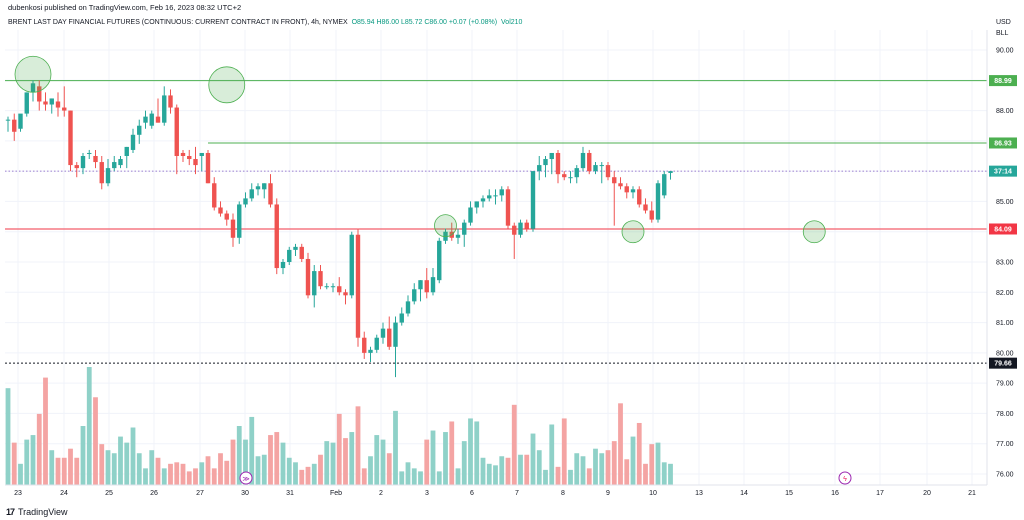 This screenshot has height=520, width=1024. I want to click on y-tick-label: 77.00, so click(1005, 444).